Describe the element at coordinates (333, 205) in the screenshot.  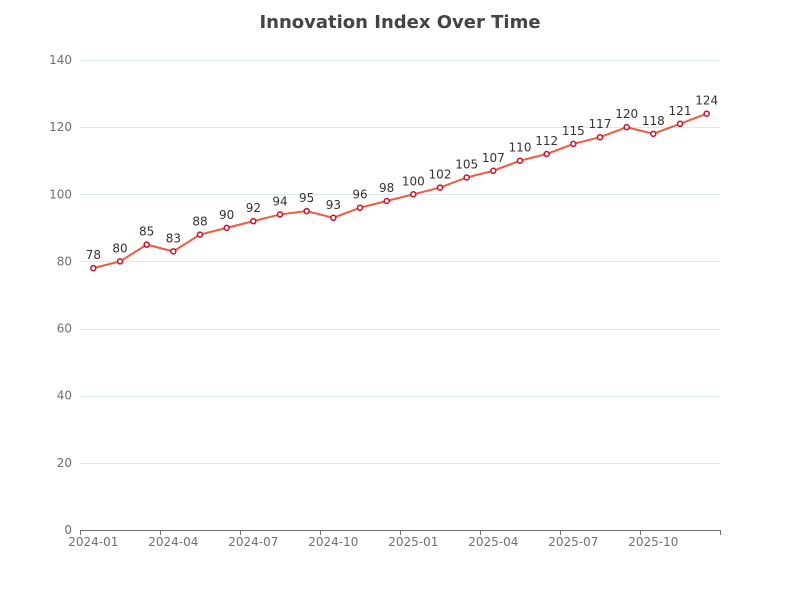
I see `data-label: 93` at that location.